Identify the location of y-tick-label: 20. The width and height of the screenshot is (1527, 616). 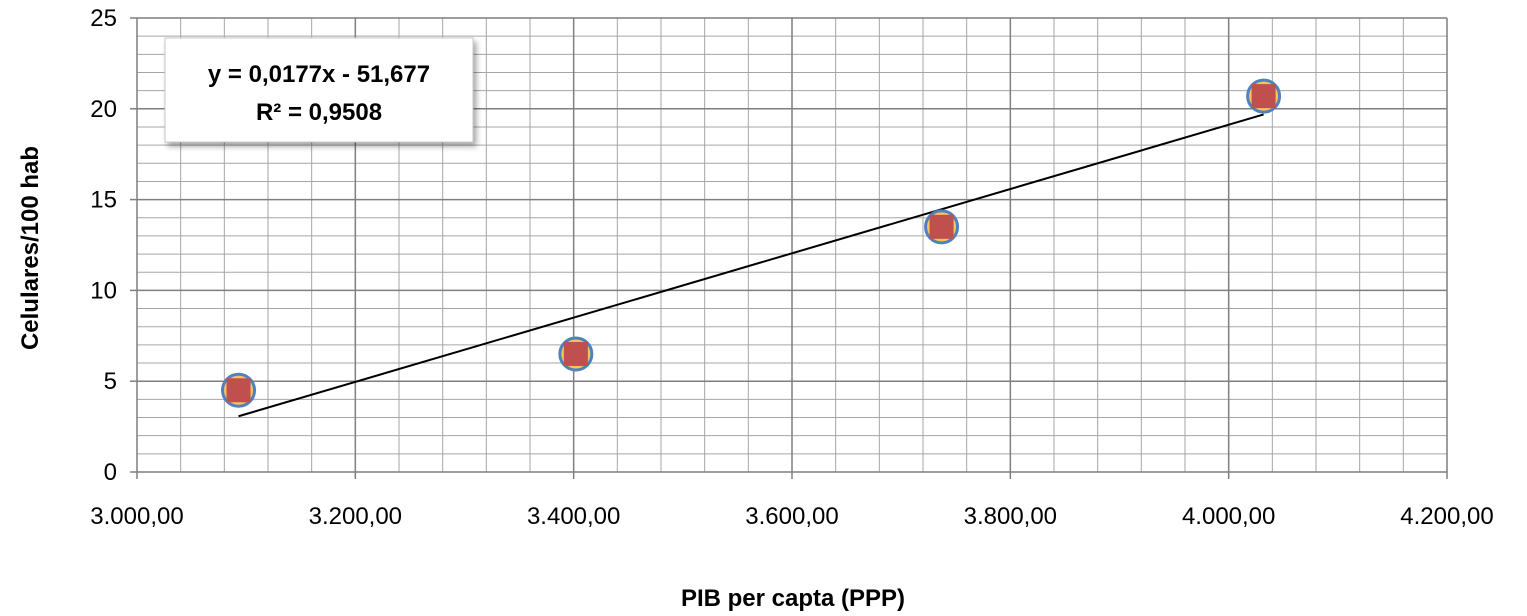
(103, 109).